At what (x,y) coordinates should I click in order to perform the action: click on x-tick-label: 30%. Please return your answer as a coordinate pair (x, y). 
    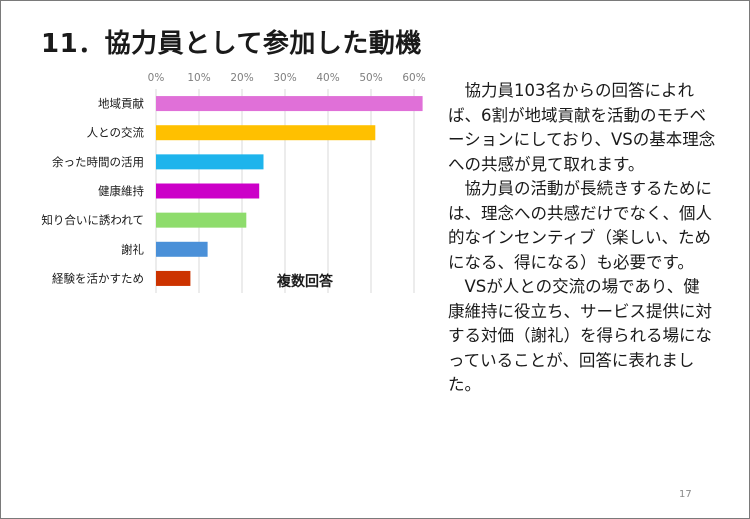
    Looking at the image, I should click on (284, 78).